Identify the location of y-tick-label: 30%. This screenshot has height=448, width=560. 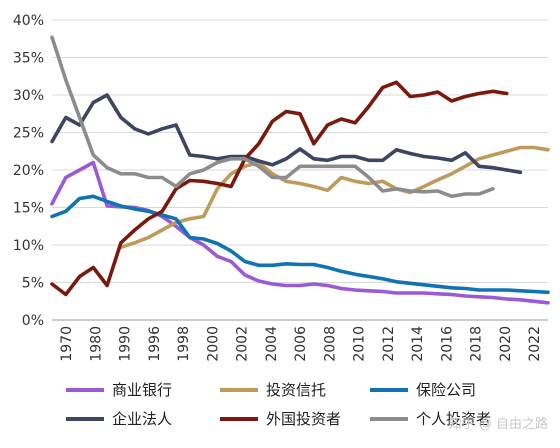
(28, 96).